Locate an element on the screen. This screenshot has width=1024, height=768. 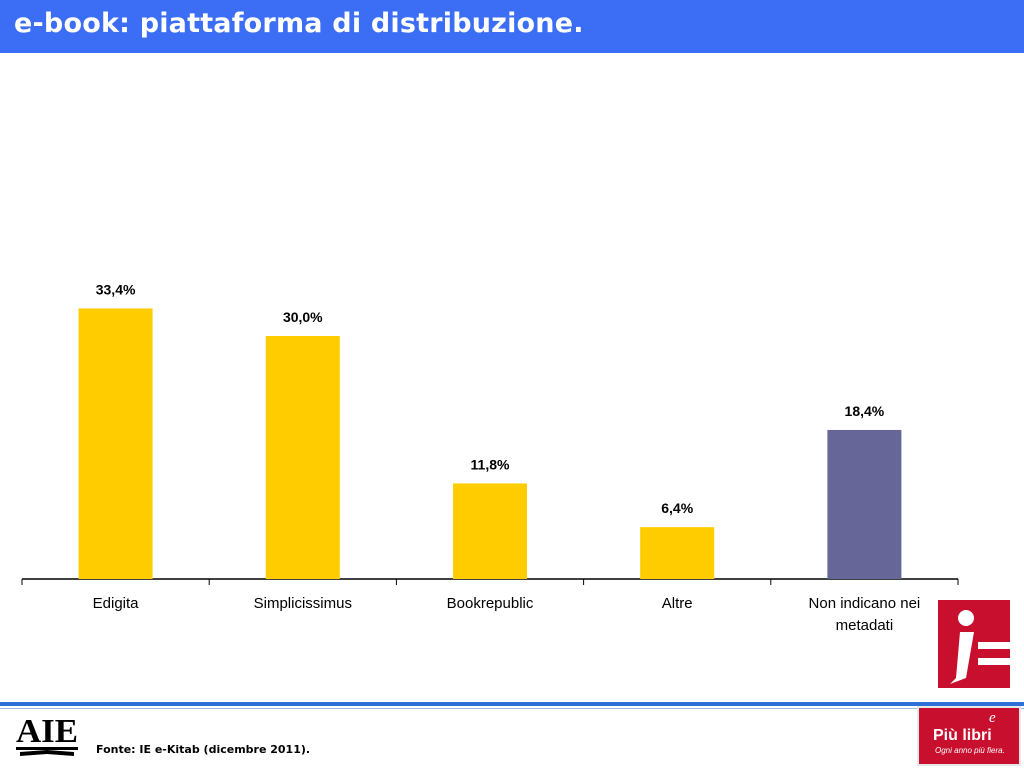
data-label: 30,0% is located at coordinates (303, 317).